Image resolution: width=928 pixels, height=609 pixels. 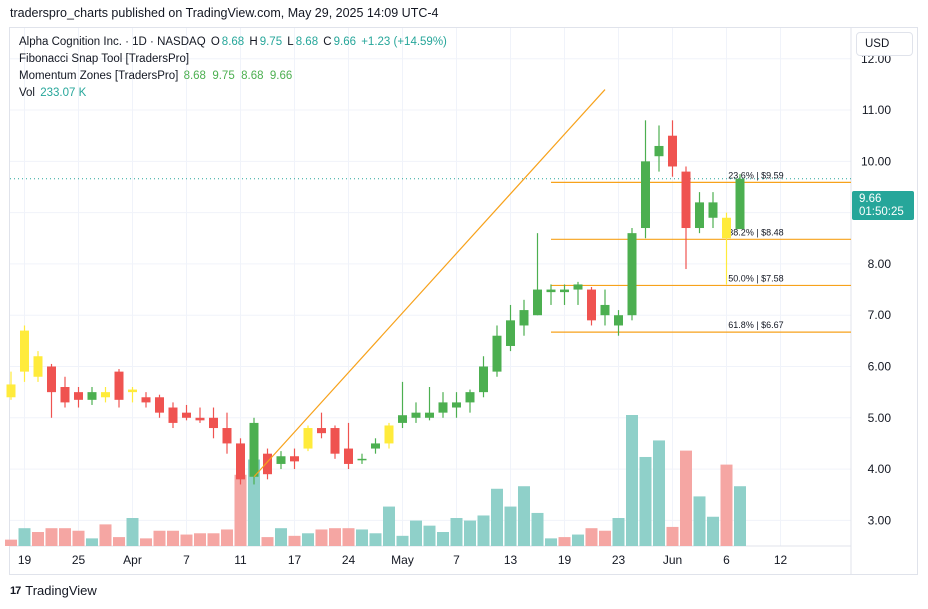 I want to click on fib-level-label: 50.0% | $7.58, so click(x=755, y=278).